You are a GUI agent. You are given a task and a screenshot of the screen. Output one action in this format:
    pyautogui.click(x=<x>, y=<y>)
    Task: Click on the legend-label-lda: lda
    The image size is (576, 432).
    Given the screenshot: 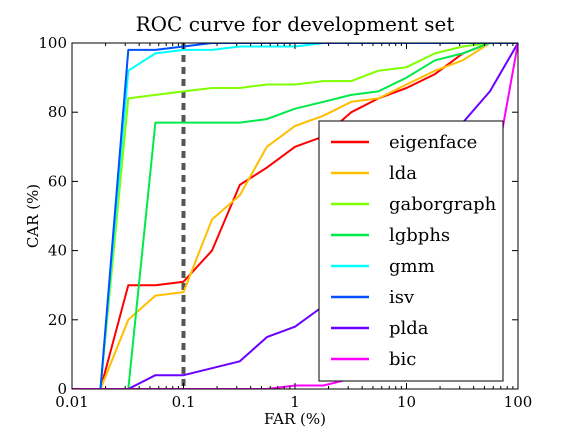 What is the action you would take?
    pyautogui.click(x=403, y=173)
    